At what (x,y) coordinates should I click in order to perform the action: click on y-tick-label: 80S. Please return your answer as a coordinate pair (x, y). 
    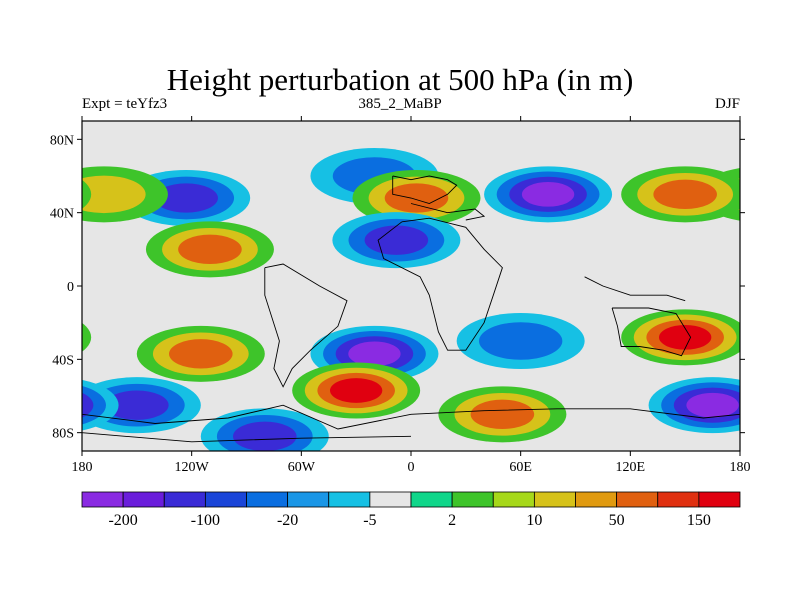
    Looking at the image, I should click on (63, 434).